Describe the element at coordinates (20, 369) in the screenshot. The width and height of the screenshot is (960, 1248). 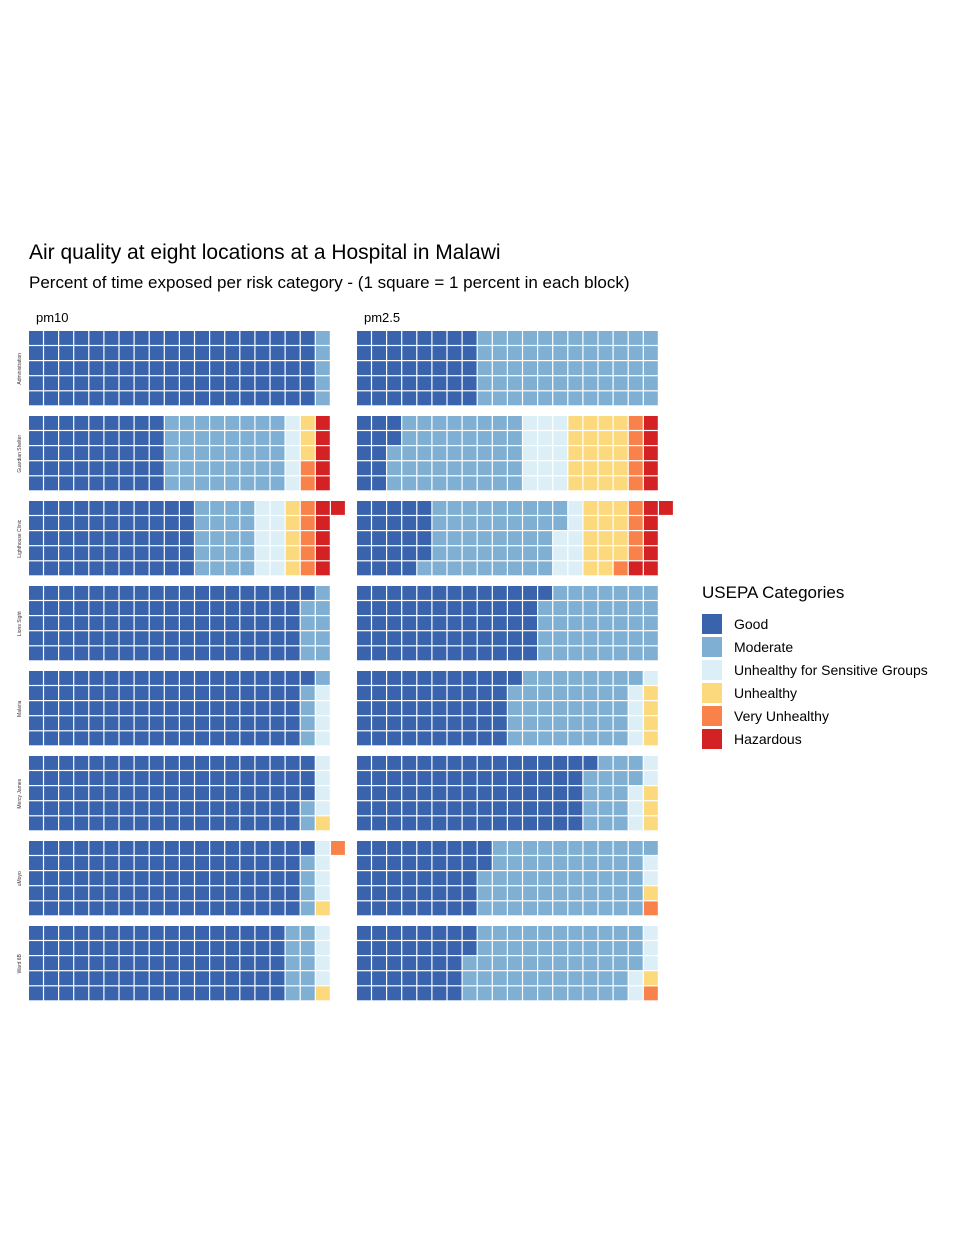
I see `location-label-administration: Administration` at that location.